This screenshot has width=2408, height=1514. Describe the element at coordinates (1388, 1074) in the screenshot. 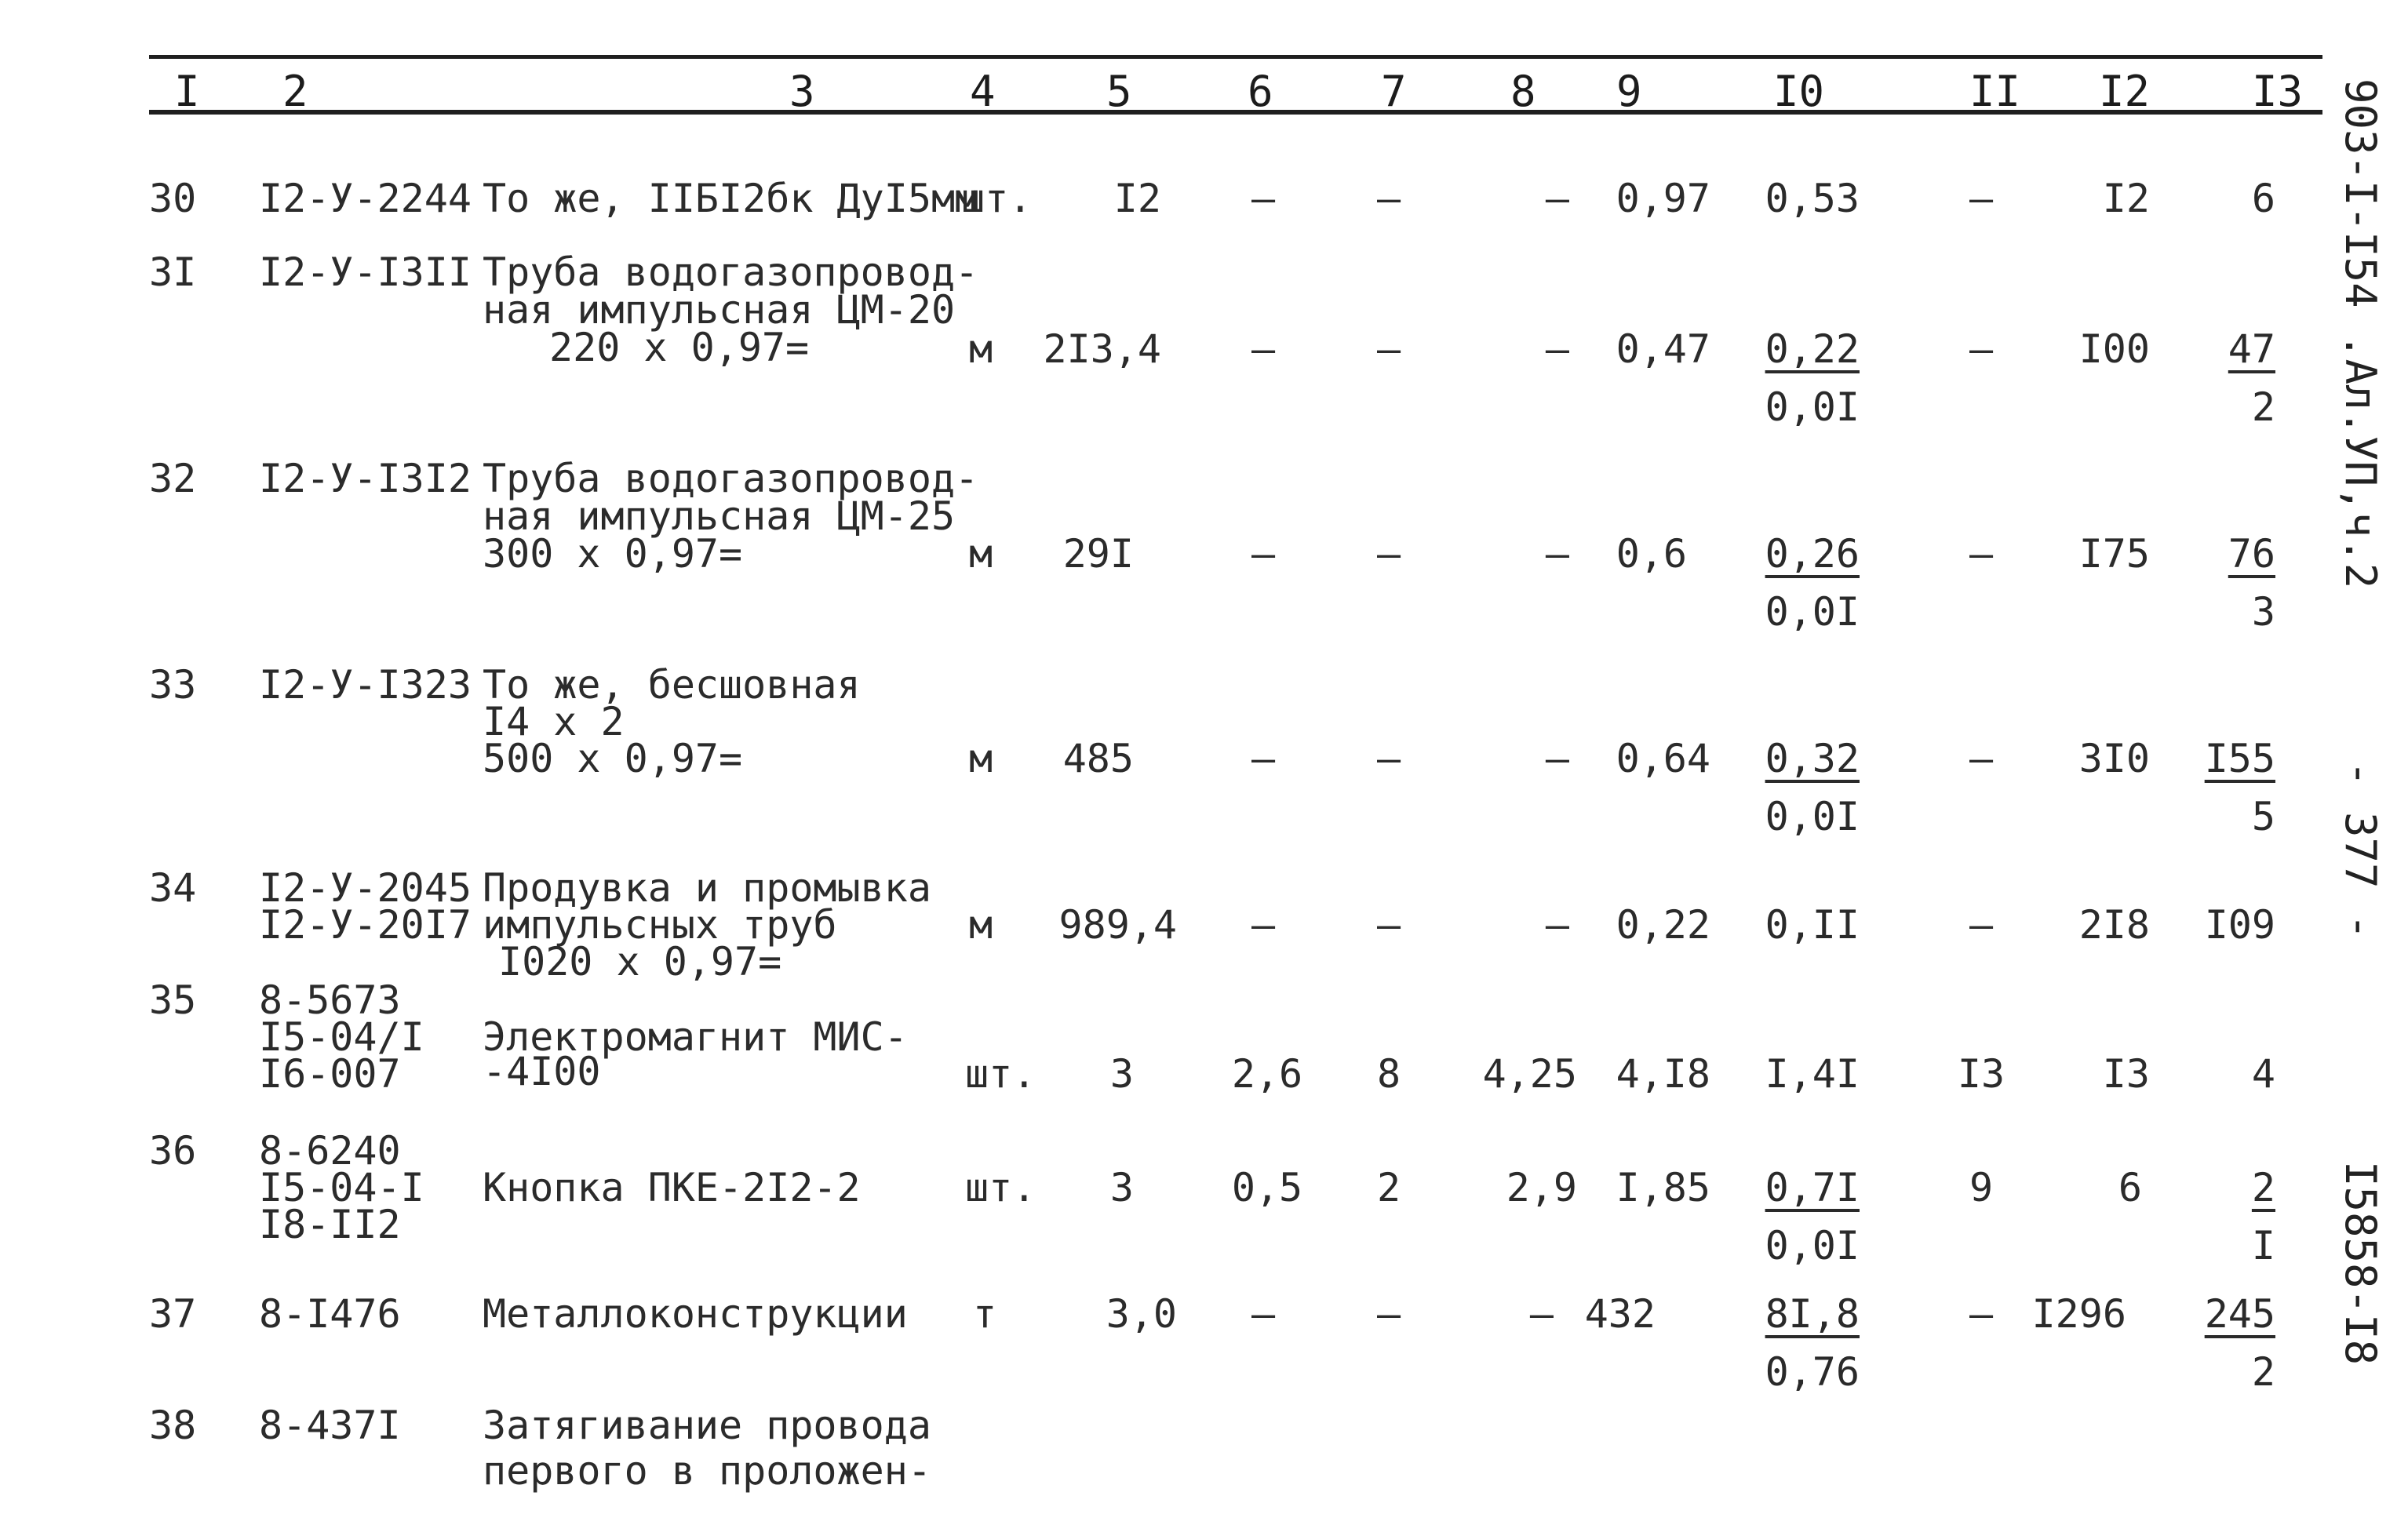

I see `col7-value: 8` at that location.